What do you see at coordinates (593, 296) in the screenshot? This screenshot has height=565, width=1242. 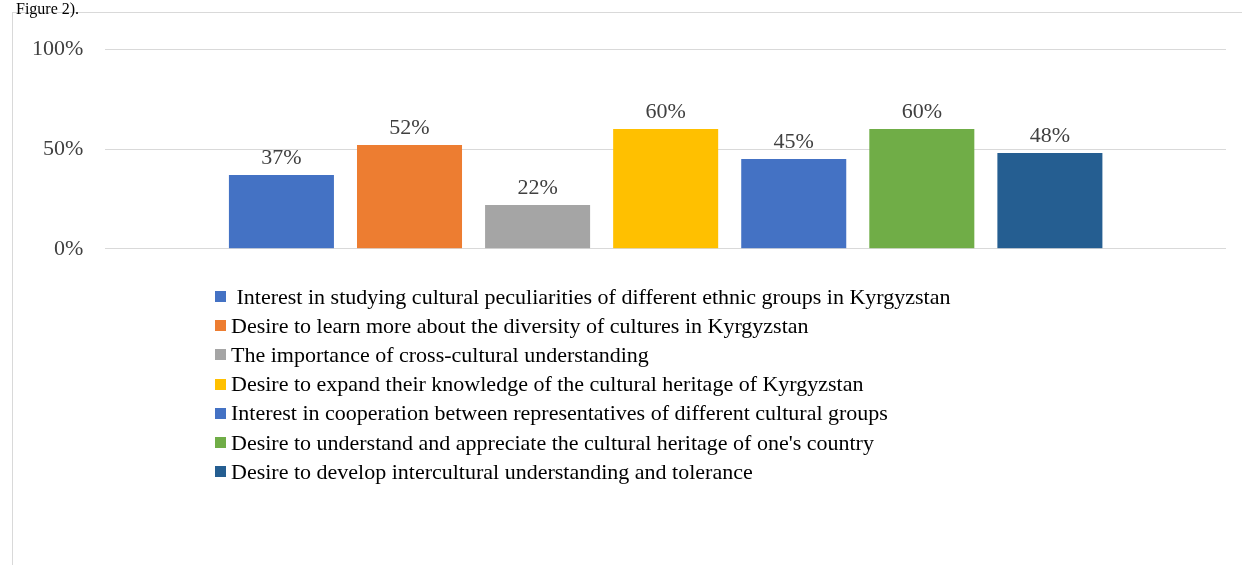 I see `legend-label: Interest in studying cultural peculiarities of different ethnic groups in Kyrgyzstan` at bounding box center [593, 296].